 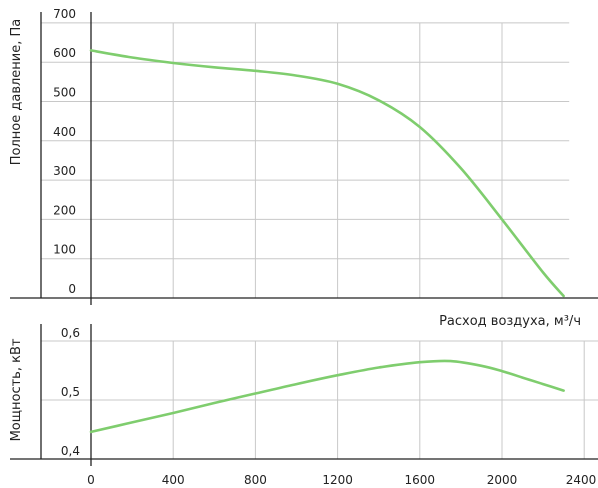 What do you see at coordinates (64, 210) in the screenshot?
I see `pressure-tick-label: 200` at bounding box center [64, 210].